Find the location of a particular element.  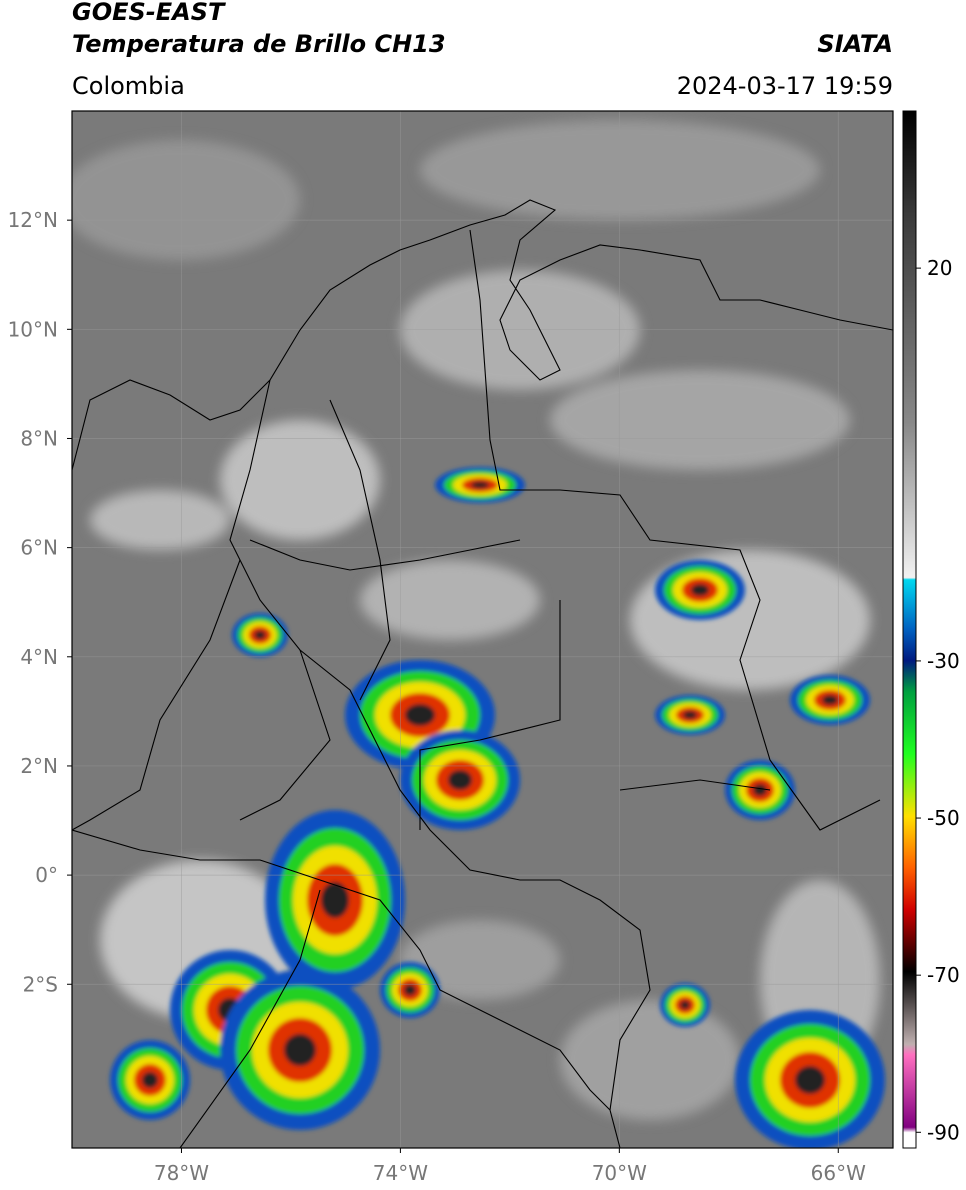

colorbar-tick-label: 20 is located at coordinates (939, 268).